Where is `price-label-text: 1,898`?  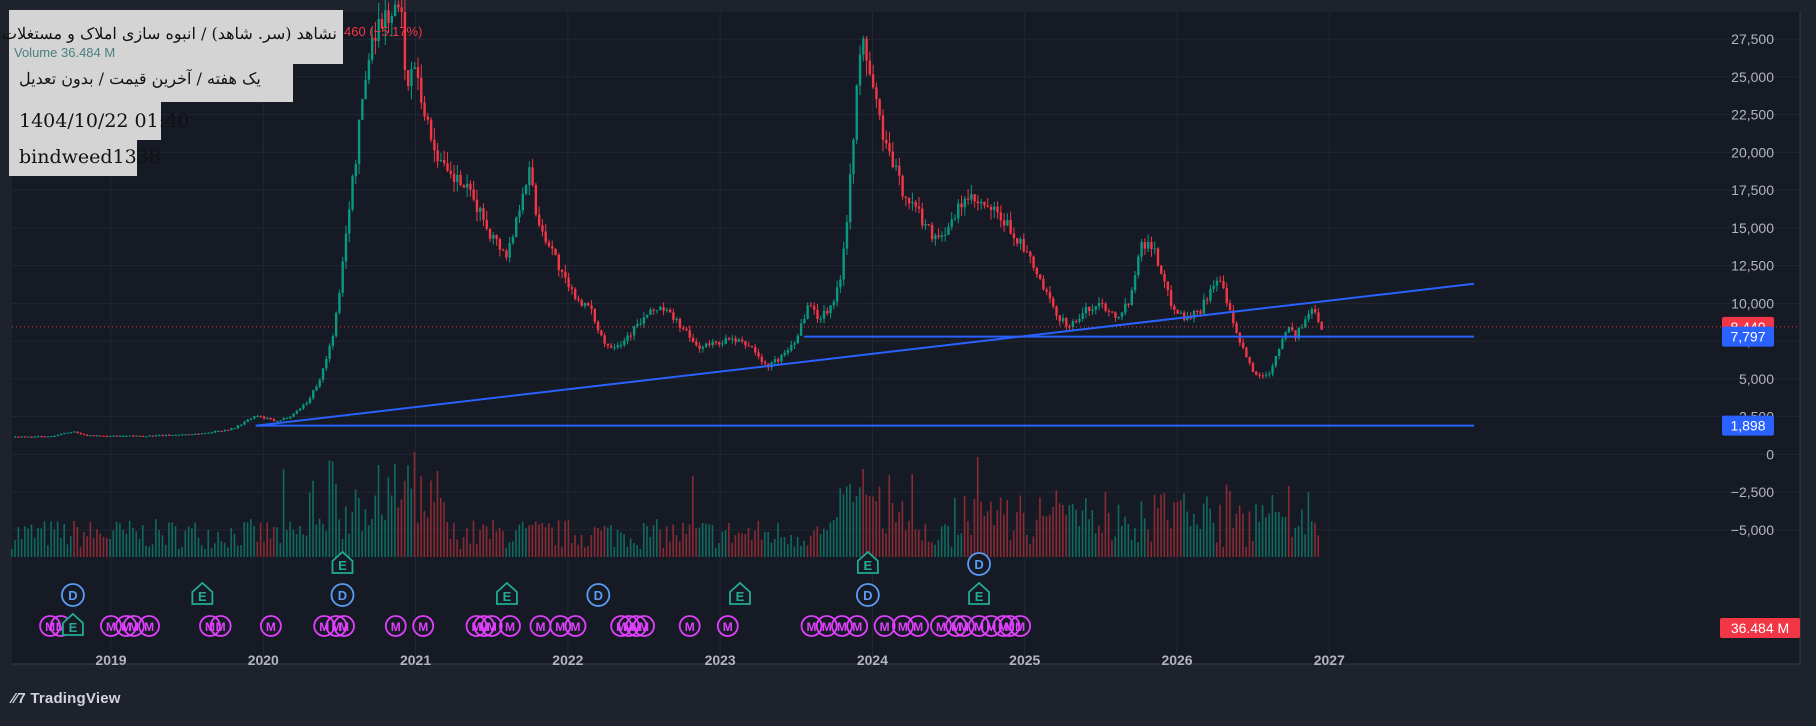
price-label-text: 1,898 is located at coordinates (1747, 426).